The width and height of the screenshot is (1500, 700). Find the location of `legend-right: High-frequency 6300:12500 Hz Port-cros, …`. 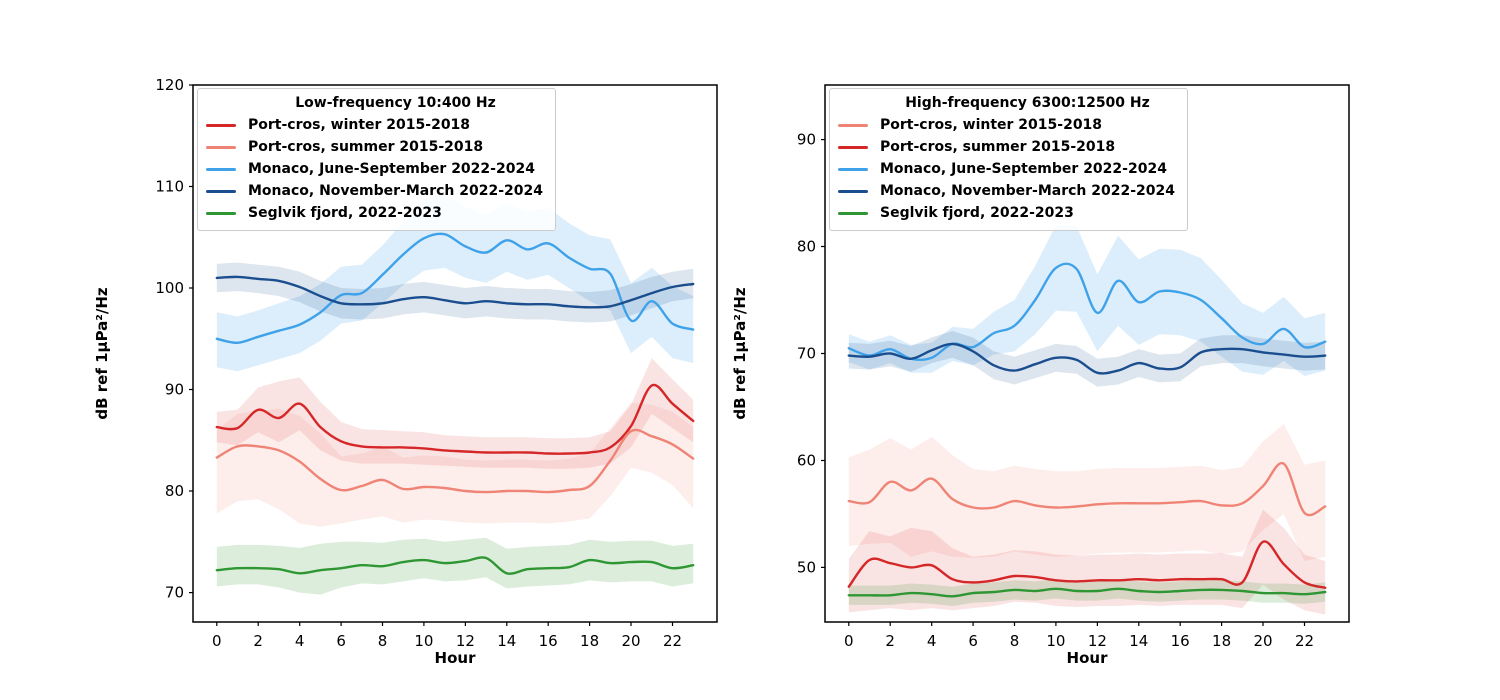

legend-right: High-frequency 6300:12500 Hz Port-cros, … is located at coordinates (1009, 159).